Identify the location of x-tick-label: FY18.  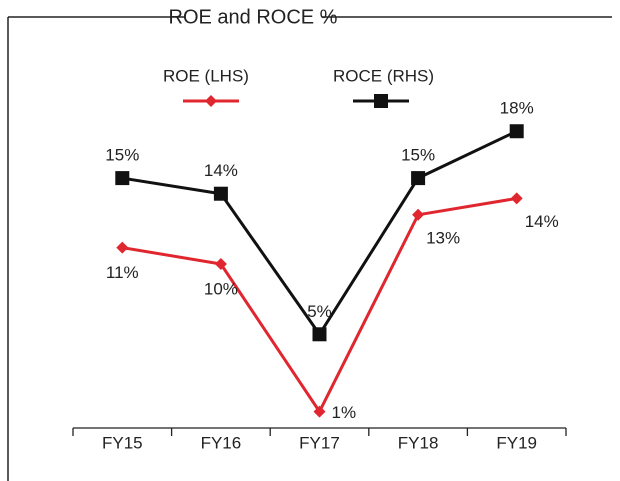
(418, 442).